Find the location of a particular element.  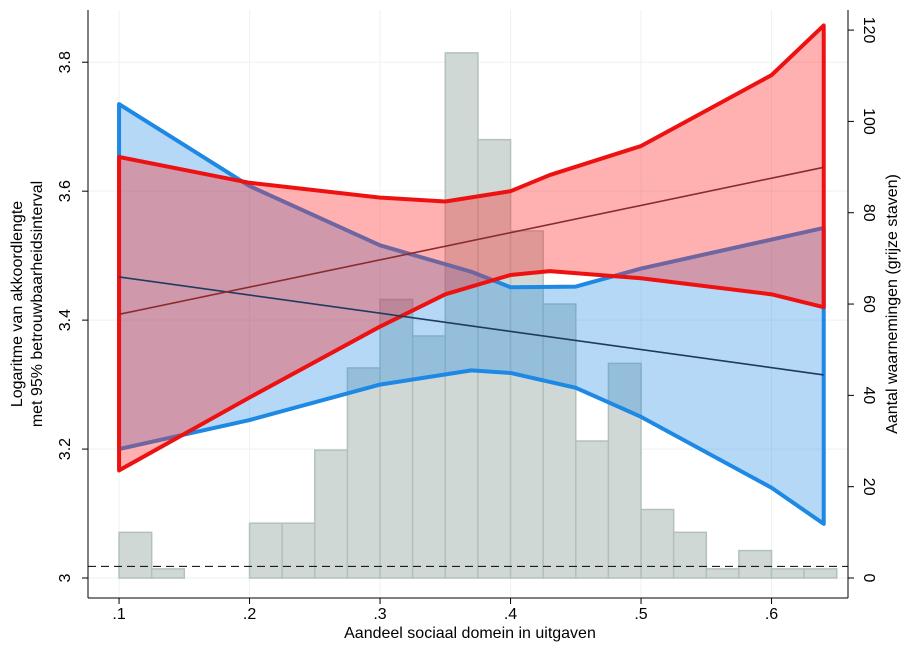

y2-tick-label: 80 is located at coordinates (868, 213).